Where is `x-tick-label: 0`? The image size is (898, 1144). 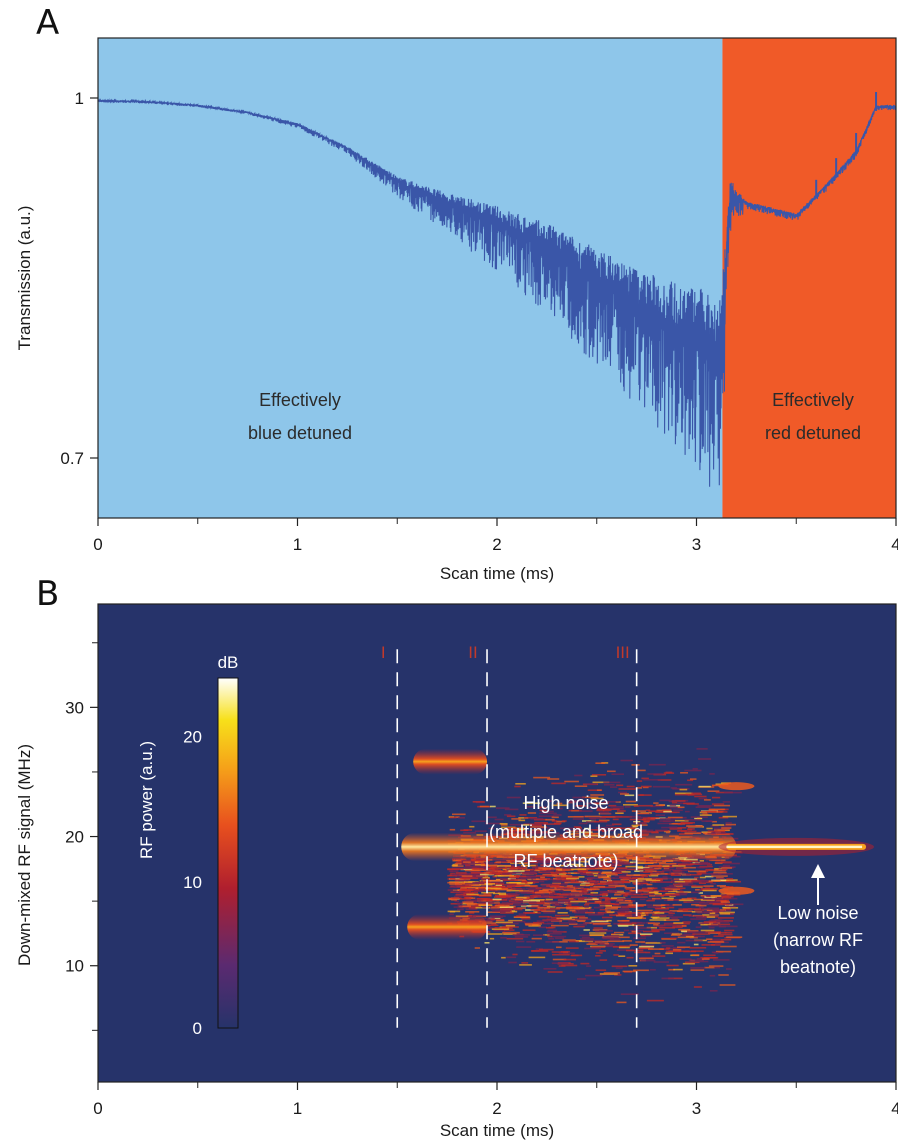 x-tick-label: 0 is located at coordinates (97, 544).